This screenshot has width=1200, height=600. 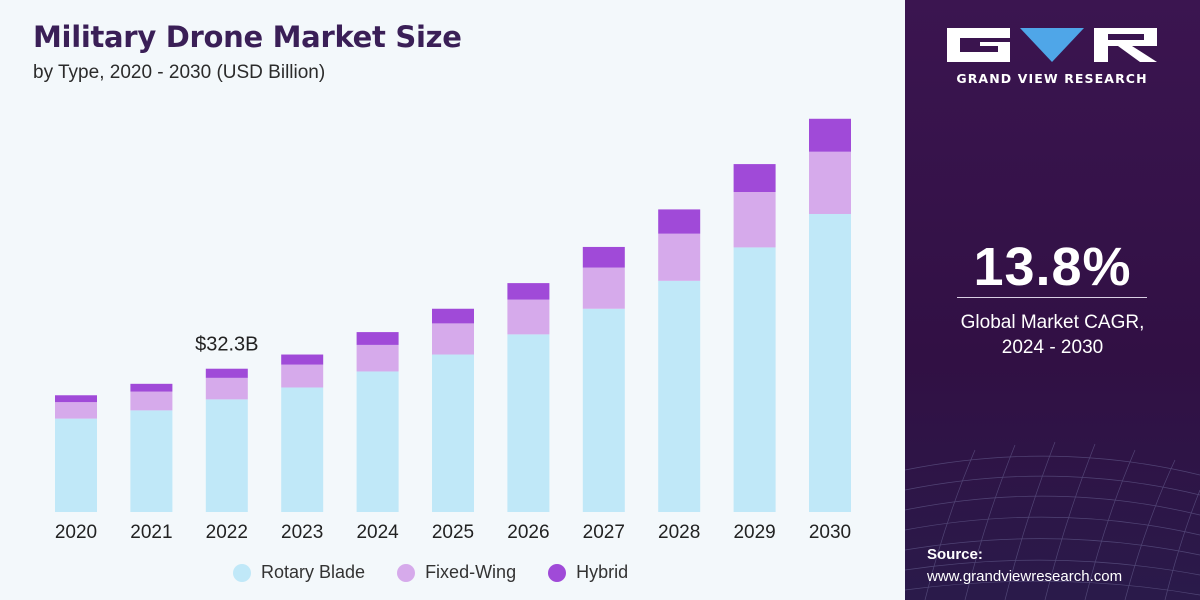 What do you see at coordinates (830, 135) in the screenshot?
I see `bar-hybrid-2030` at bounding box center [830, 135].